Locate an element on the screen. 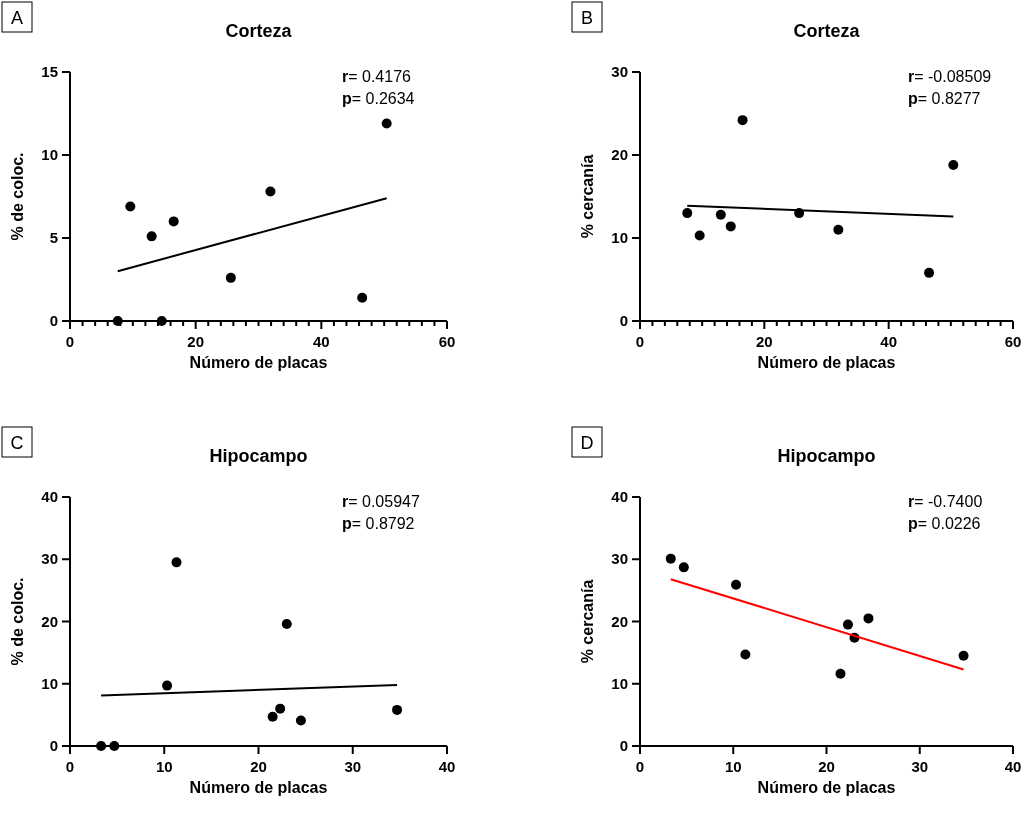  annotation: r= 0.05947 is located at coordinates (381, 501).